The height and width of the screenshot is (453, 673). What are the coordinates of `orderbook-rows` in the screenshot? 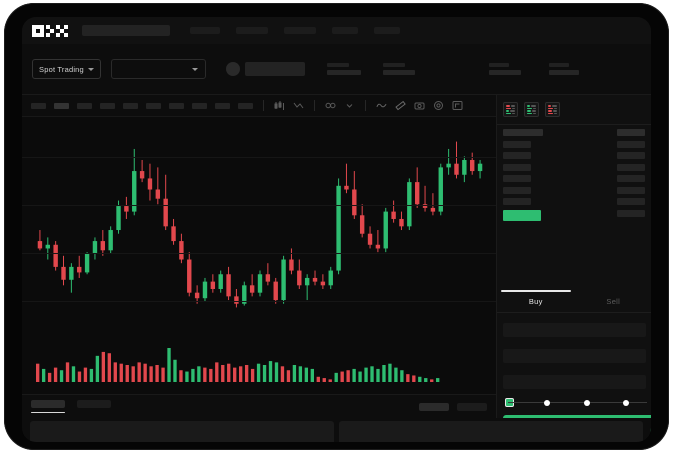 It's located at (574, 175).